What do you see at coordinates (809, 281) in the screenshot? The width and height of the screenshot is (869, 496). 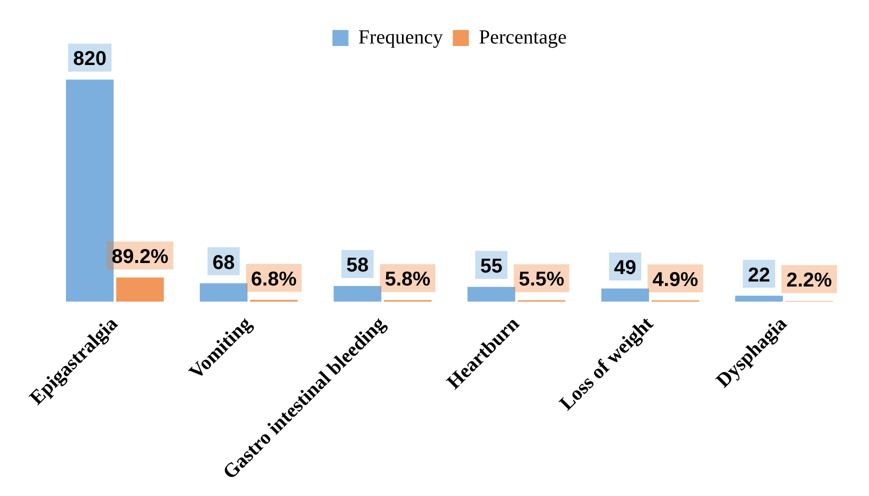 I see `data-label: 2.2%` at bounding box center [809, 281].